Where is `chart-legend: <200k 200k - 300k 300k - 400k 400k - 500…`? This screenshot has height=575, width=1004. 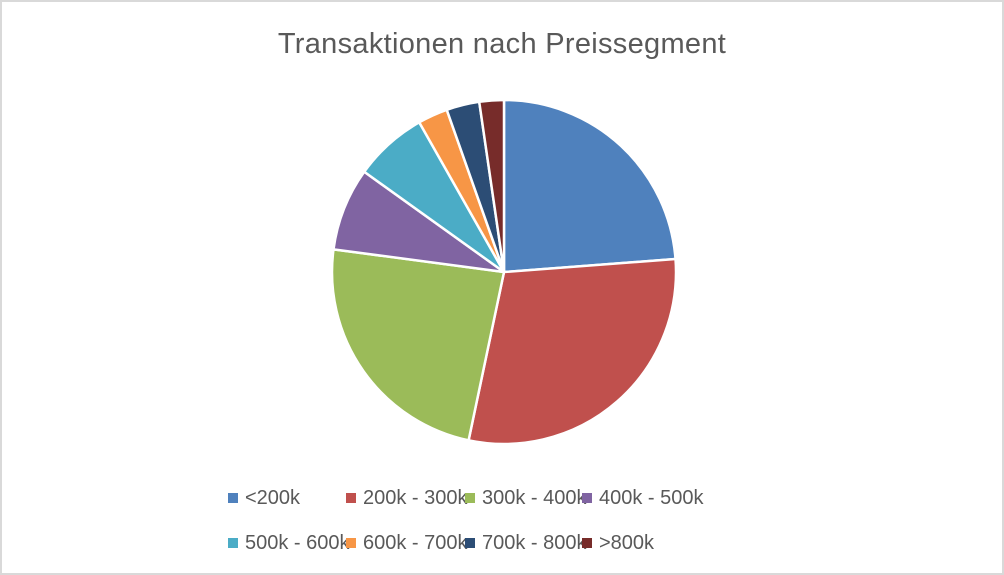 chart-legend: <200k 200k - 300k 300k - 400k 400k - 500… is located at coordinates (468, 520).